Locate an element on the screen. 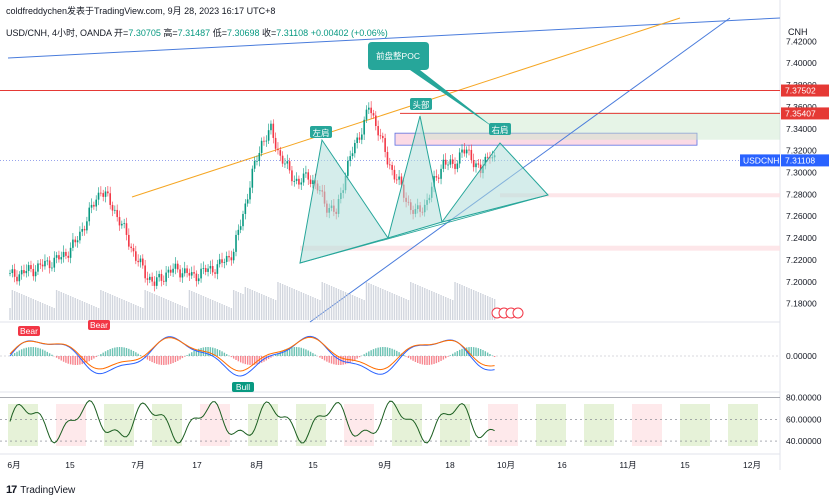 This screenshot has height=500, width=831. high-value: 7.31487 is located at coordinates (194, 33).